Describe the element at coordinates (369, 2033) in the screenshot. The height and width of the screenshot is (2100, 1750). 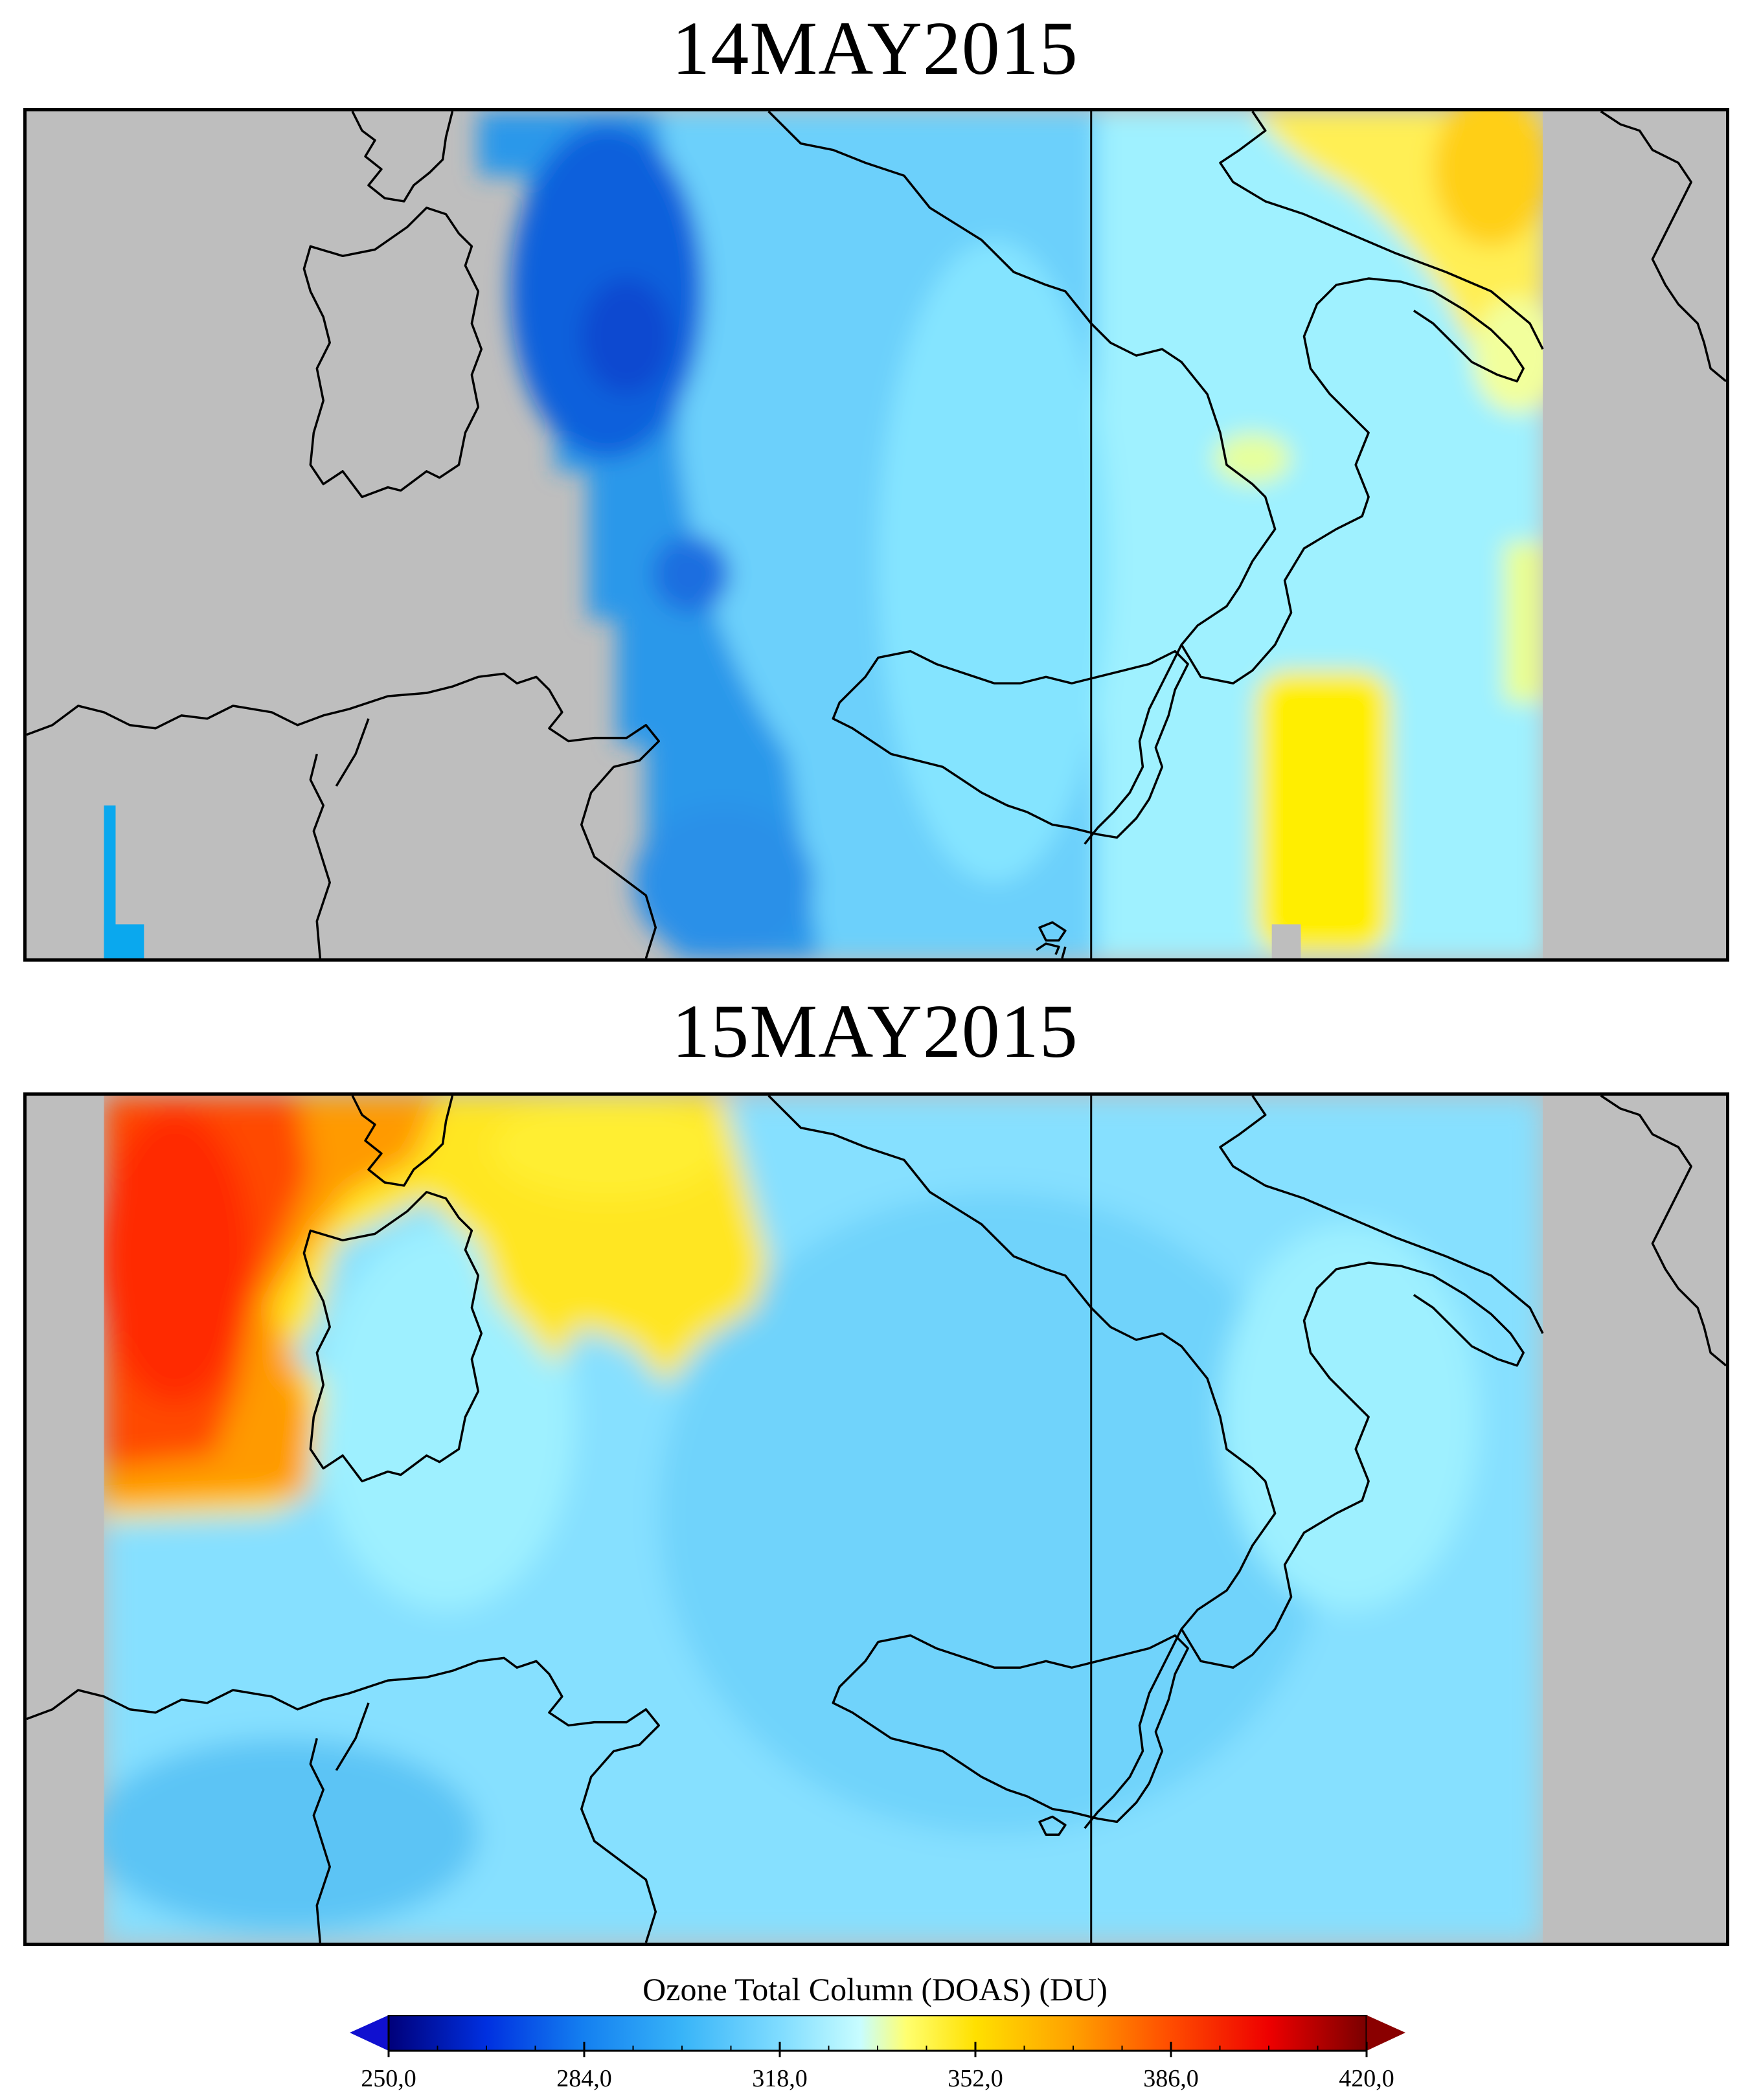
I see `colorbar-under-arrow` at that location.